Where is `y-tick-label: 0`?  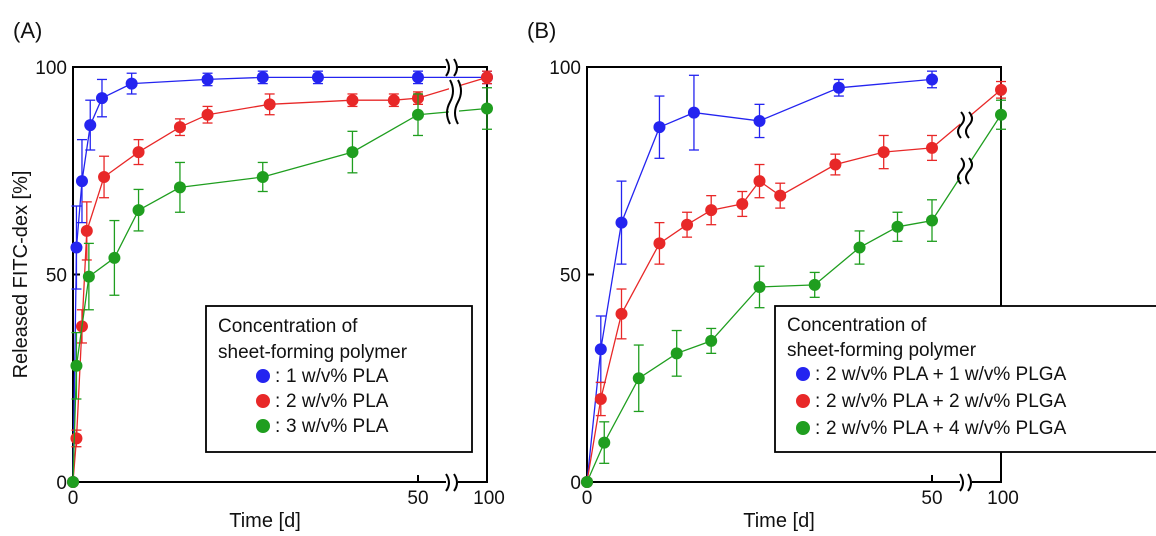 y-tick-label: 0 is located at coordinates (575, 483).